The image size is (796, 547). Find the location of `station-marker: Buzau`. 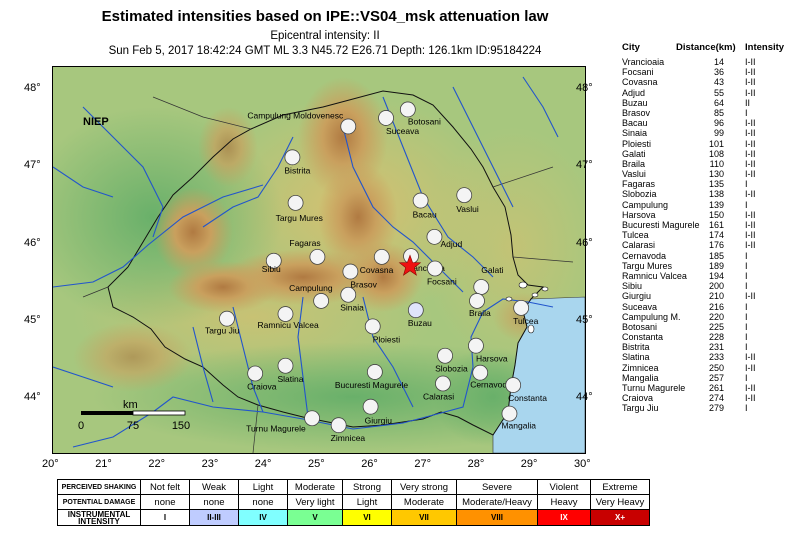

station-marker: Buzau is located at coordinates (419, 315).